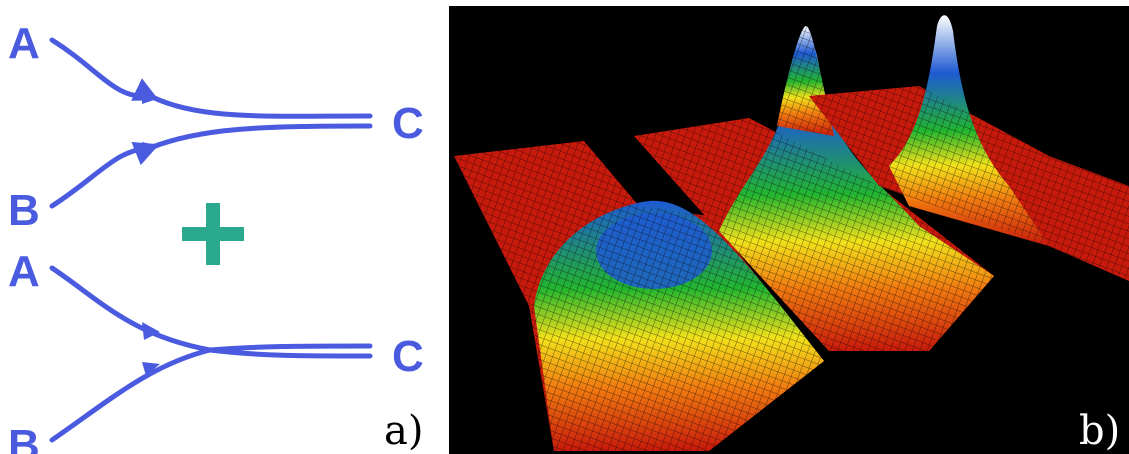  I want to click on top-arrowhead-b, so click(151, 149).